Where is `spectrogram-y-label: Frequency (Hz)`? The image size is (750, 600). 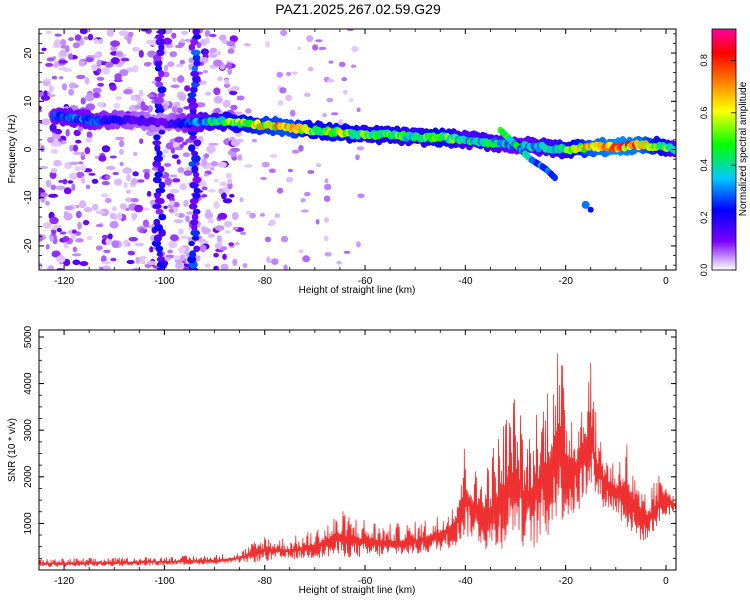
spectrogram-y-label: Frequency (Hz) is located at coordinates (12, 149).